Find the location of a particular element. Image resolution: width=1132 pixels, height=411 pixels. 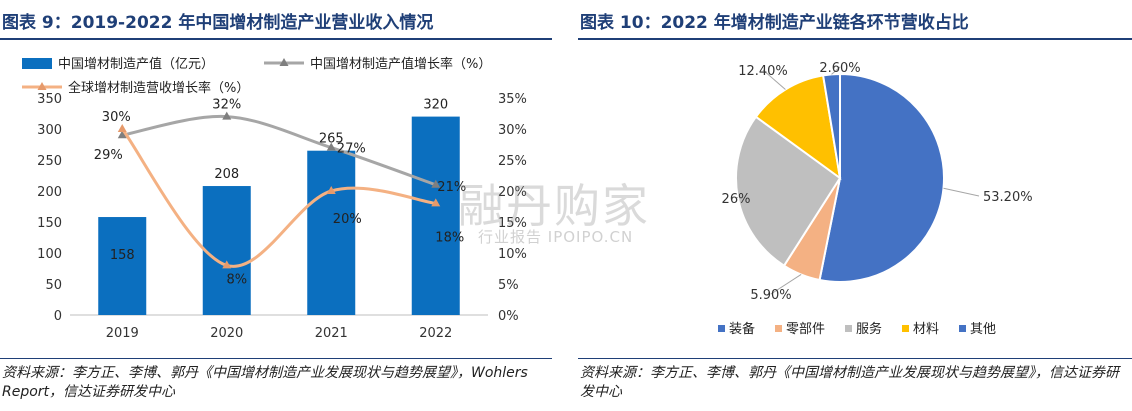

pie-value-label: 53.20% is located at coordinates (1008, 197).